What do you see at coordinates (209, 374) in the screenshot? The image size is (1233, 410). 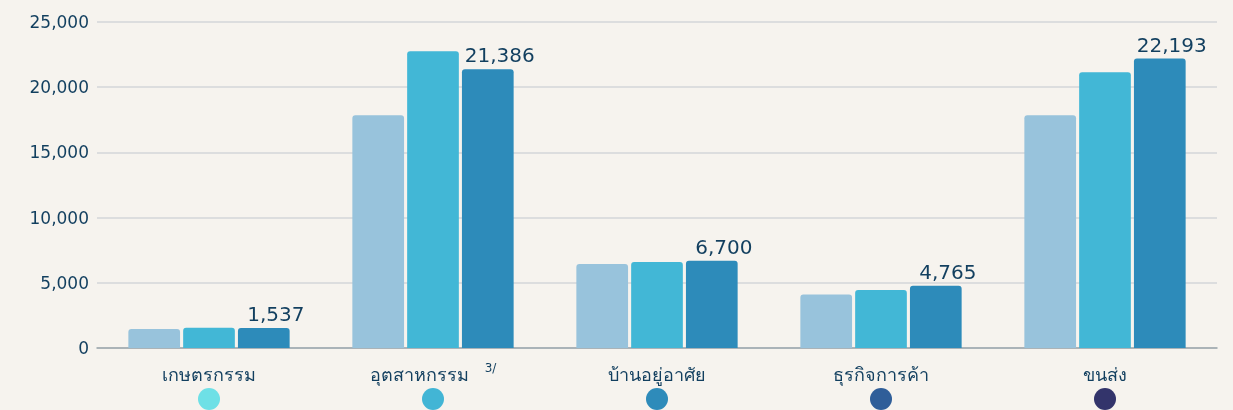 I see `x-tick-label: เกษตรกรรม` at bounding box center [209, 374].